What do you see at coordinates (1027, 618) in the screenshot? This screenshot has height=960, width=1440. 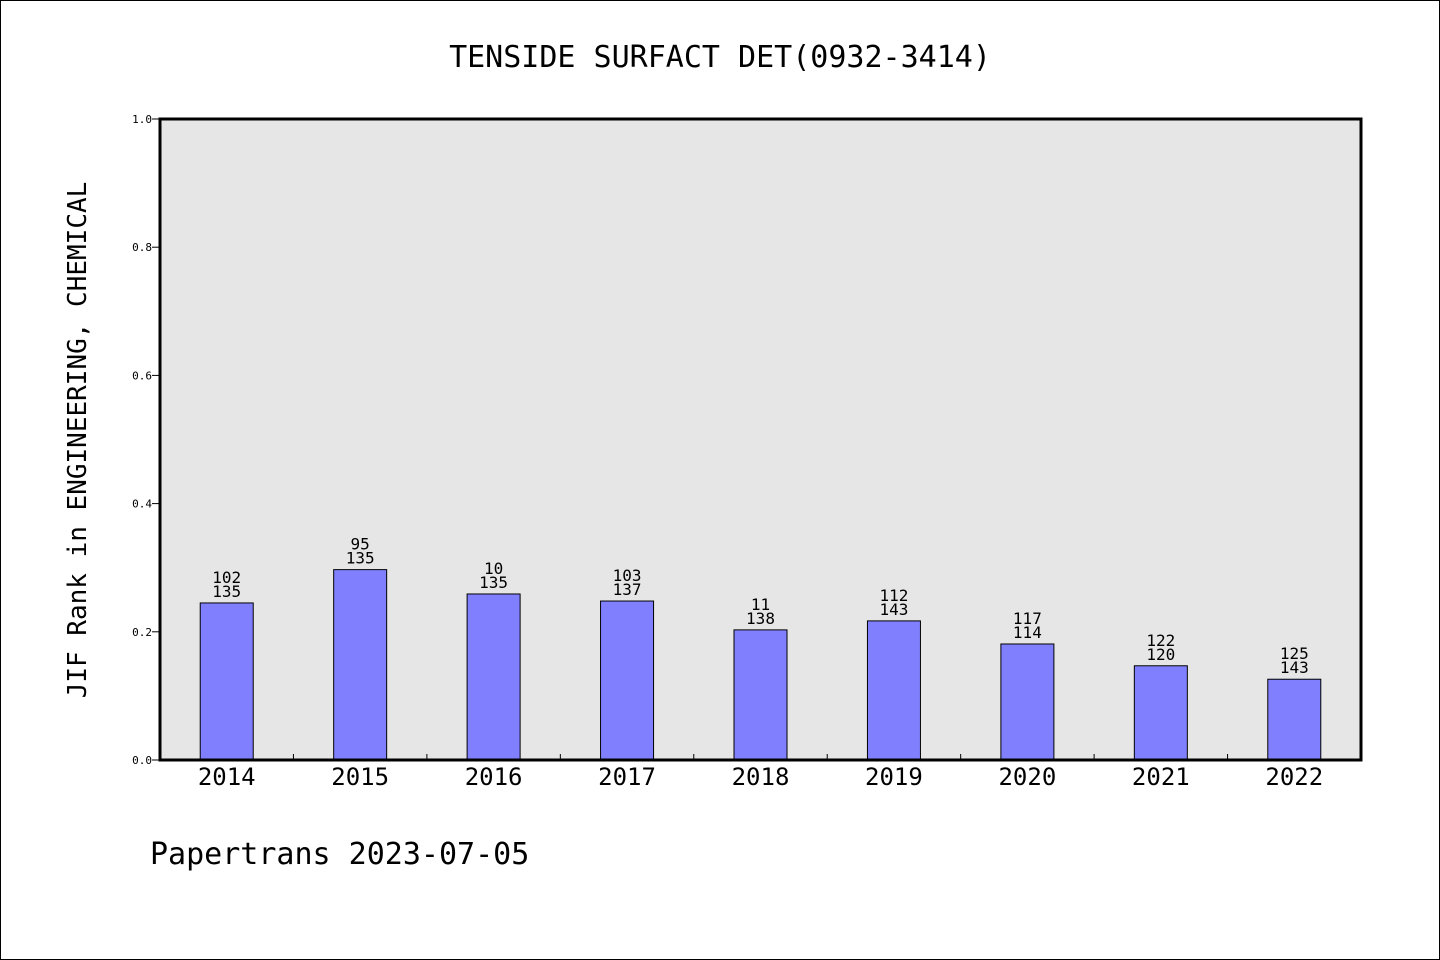 I see `bar-rank-label: 117` at bounding box center [1027, 618].